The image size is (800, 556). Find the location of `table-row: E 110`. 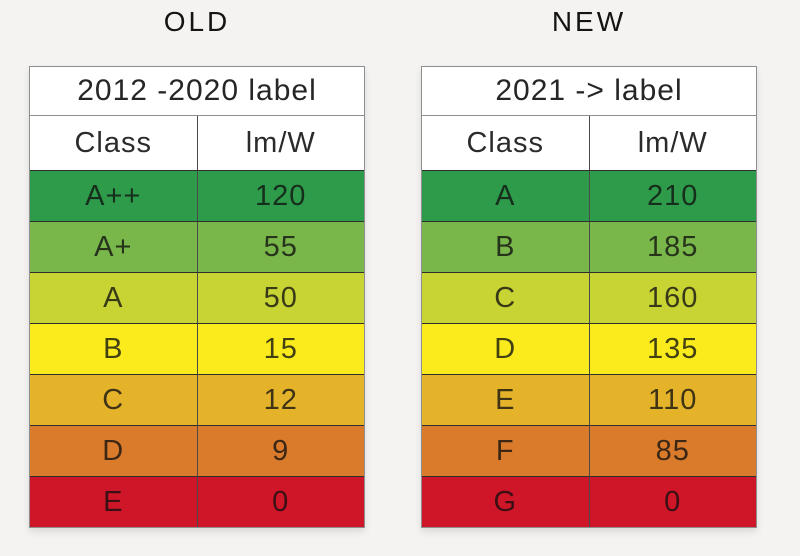

table-row: E 110 is located at coordinates (589, 399).